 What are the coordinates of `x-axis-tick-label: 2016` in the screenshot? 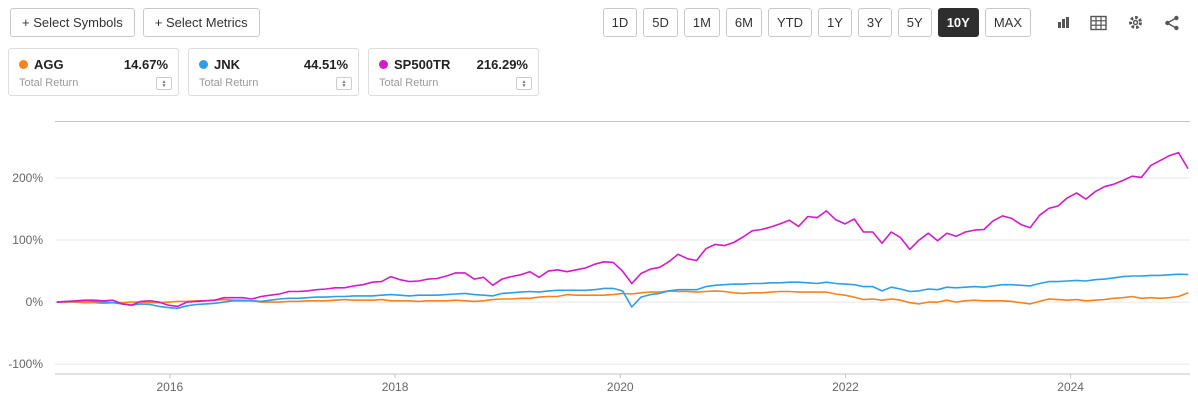 It's located at (169, 387).